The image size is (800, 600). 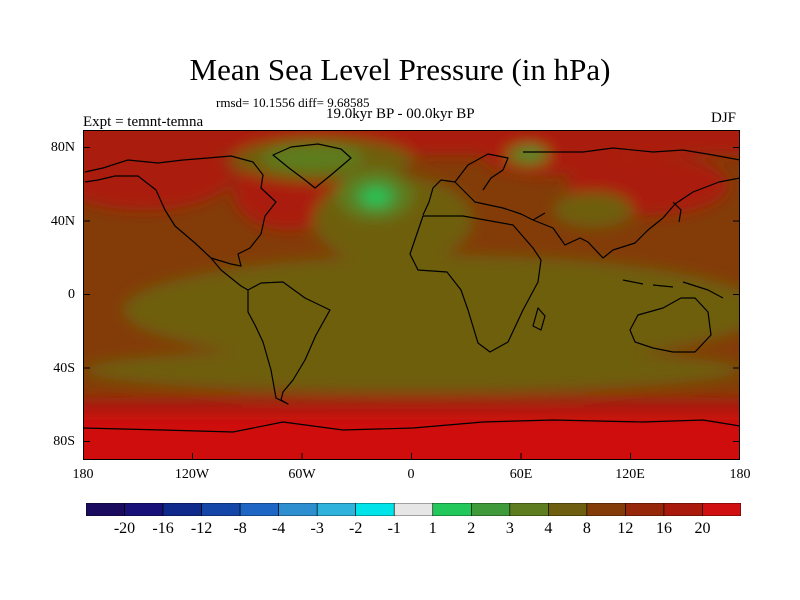 What do you see at coordinates (702, 528) in the screenshot?
I see `colorbar-label: 20` at bounding box center [702, 528].